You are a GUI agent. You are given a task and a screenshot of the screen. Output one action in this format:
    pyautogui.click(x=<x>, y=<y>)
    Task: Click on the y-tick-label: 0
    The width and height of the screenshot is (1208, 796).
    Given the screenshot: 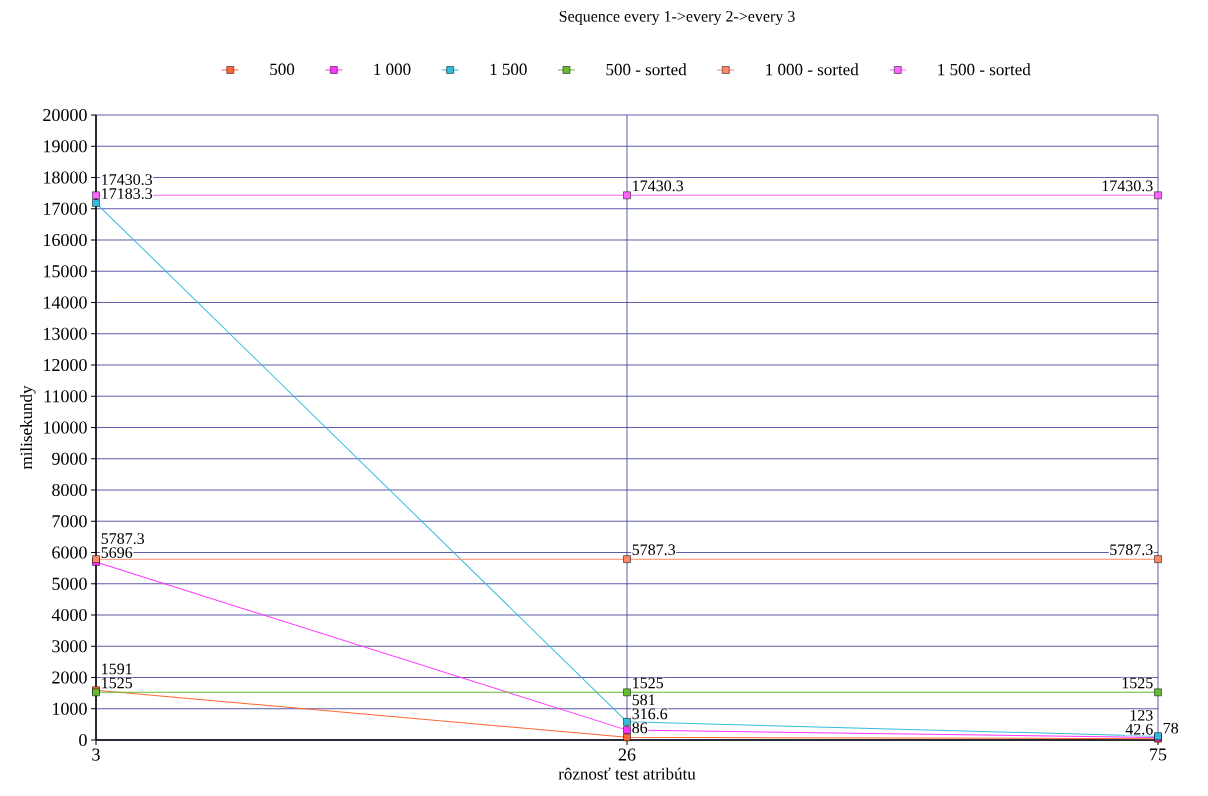 What is the action you would take?
    pyautogui.click(x=83, y=740)
    